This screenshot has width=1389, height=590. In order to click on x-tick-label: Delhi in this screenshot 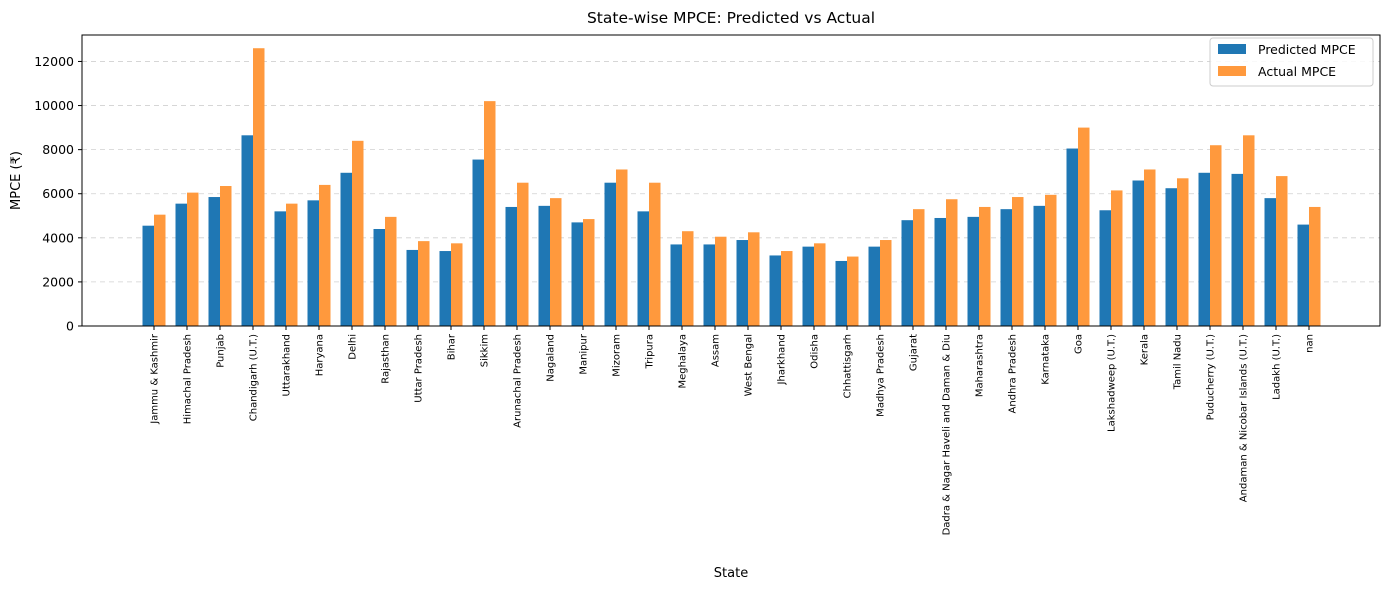, I will do `click(353, 347)`.